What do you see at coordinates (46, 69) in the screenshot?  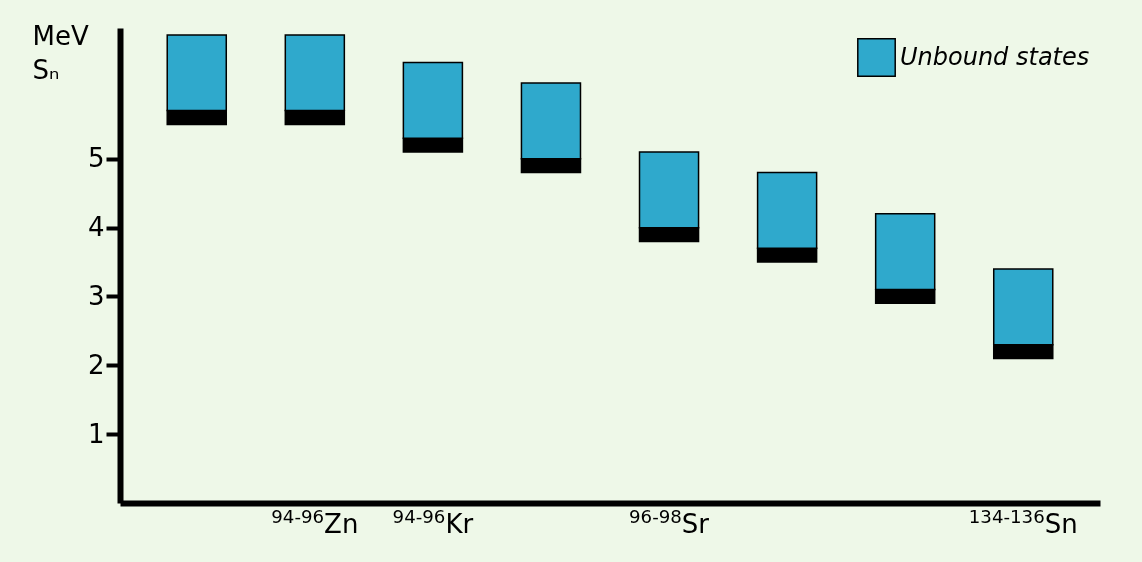 I see `y-axis-title: Sₙ` at bounding box center [46, 69].